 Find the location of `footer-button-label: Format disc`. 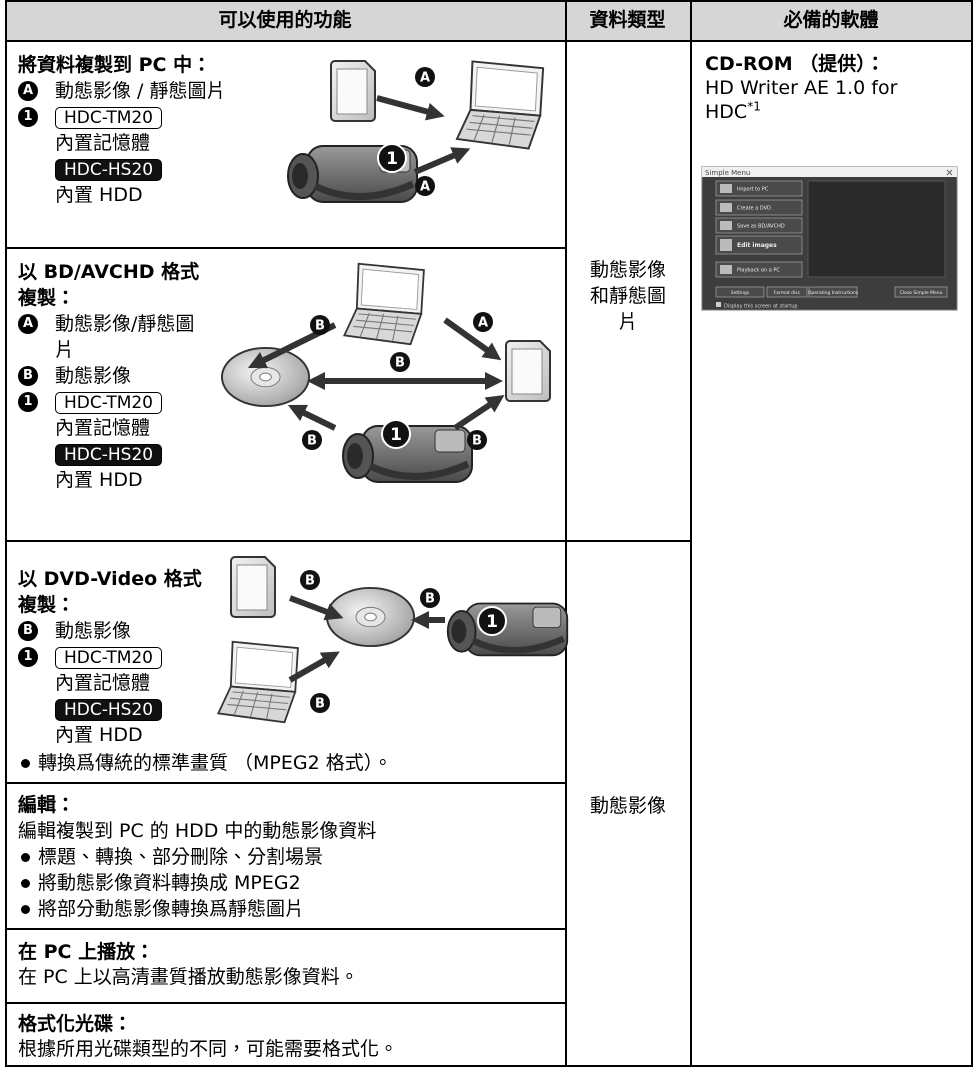

footer-button-label: Format disc is located at coordinates (787, 293).